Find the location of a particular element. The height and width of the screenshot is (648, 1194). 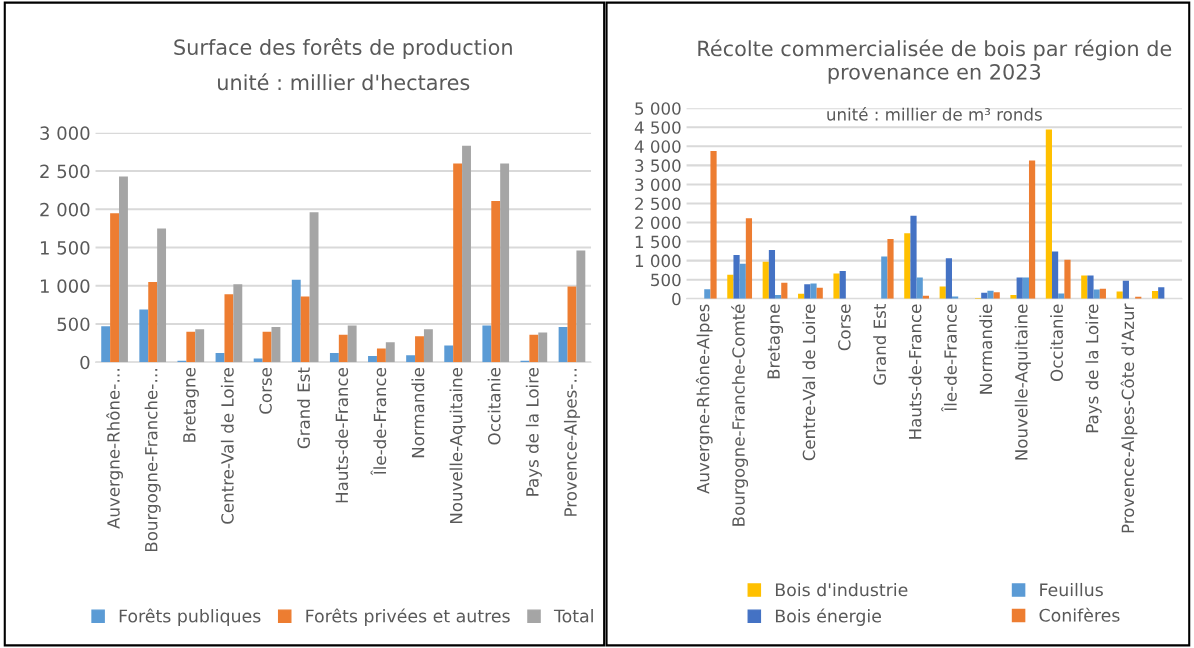

x-tick-label: Hauts-de-France is located at coordinates (342, 435).